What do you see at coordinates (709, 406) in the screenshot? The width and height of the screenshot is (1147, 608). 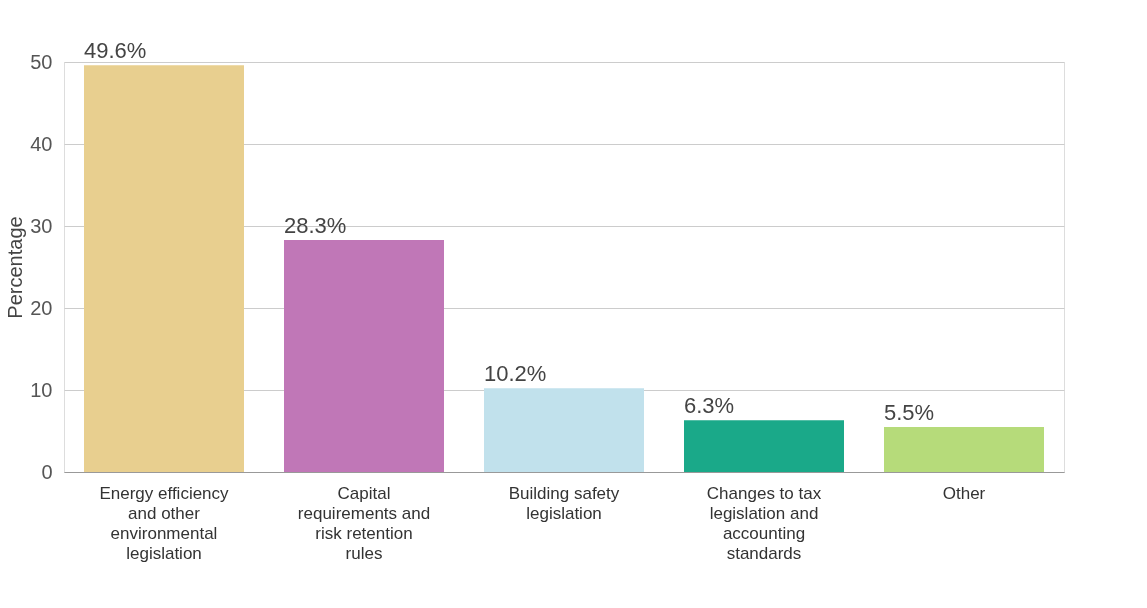 I see `data-label: 6.3%` at bounding box center [709, 406].